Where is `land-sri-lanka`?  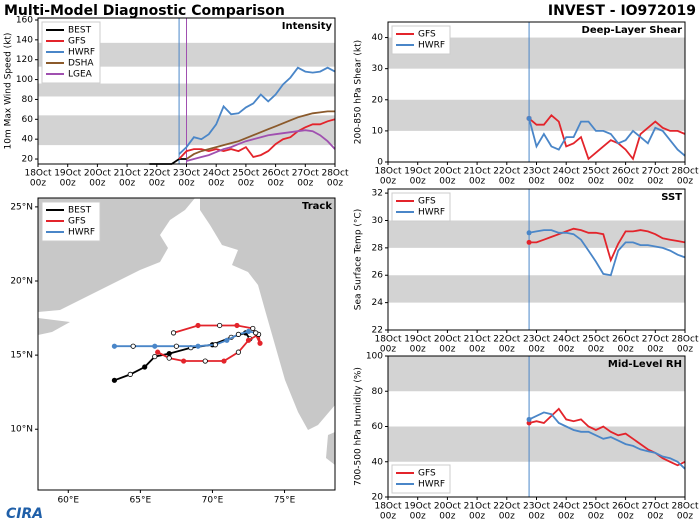 land-sri-lanka is located at coordinates (330, 448).